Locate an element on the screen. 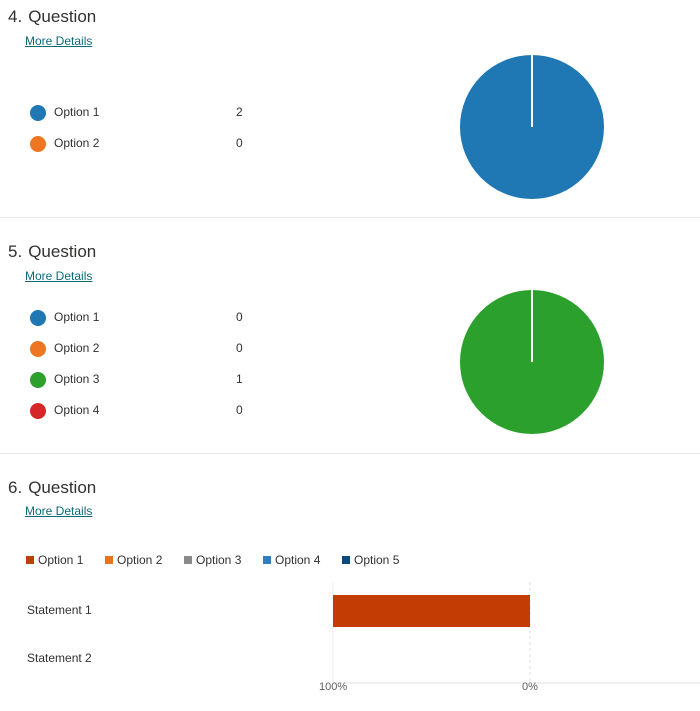  legend-item-option-1: Option 1 0 is located at coordinates (145, 318).